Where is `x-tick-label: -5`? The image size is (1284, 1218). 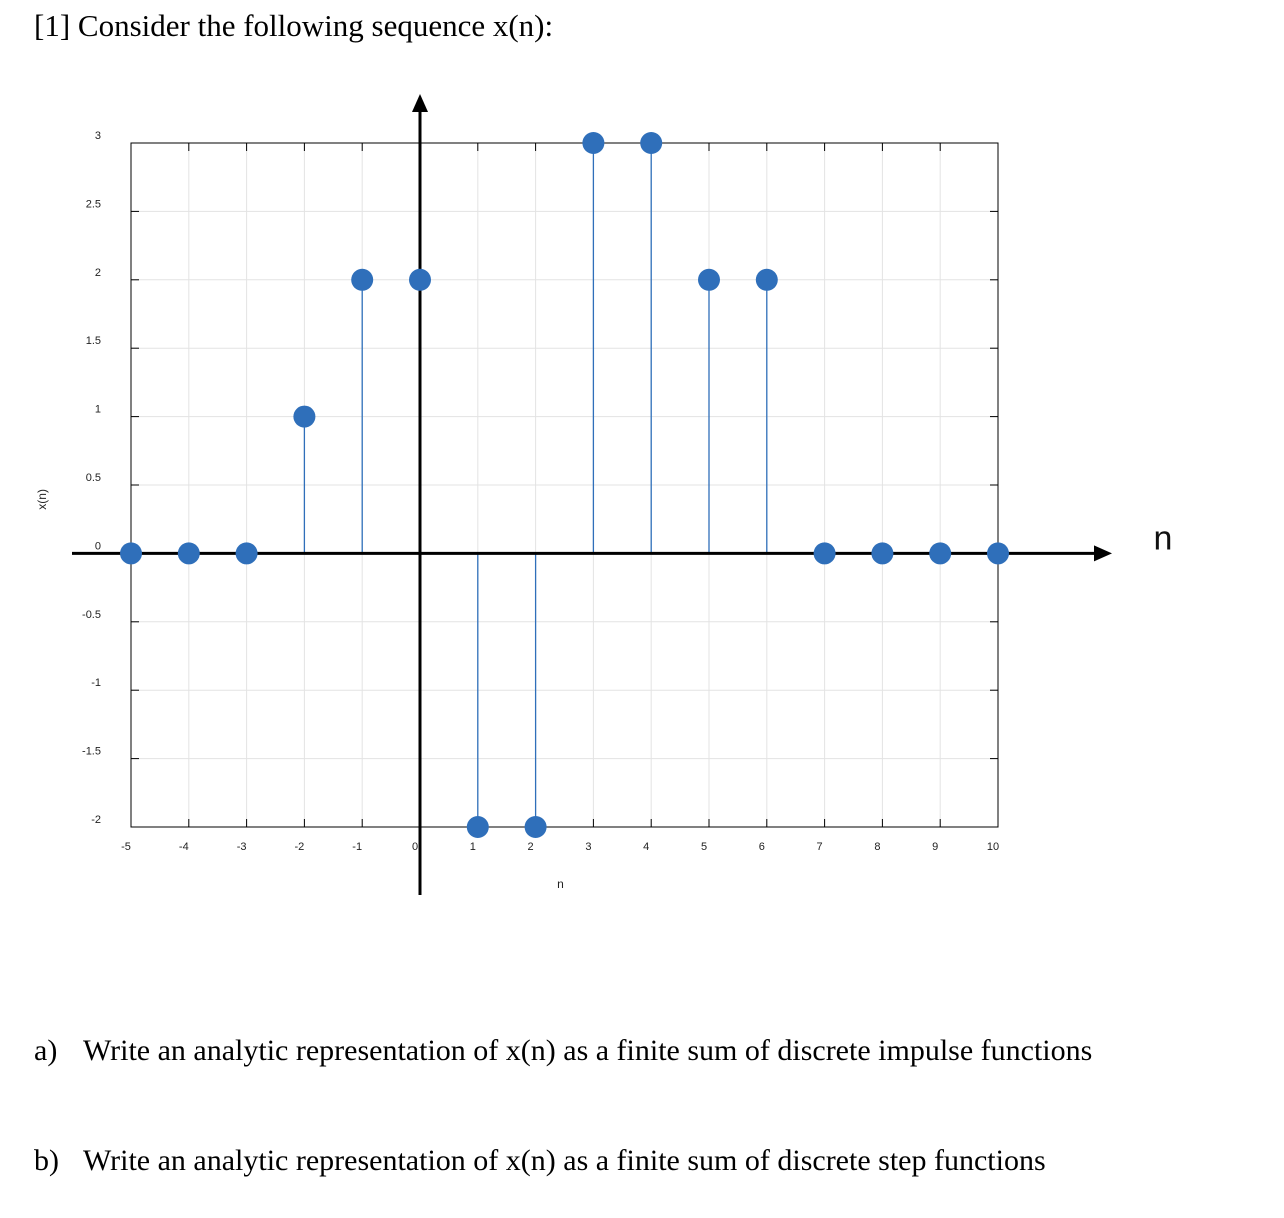 x-tick-label: -5 is located at coordinates (126, 847).